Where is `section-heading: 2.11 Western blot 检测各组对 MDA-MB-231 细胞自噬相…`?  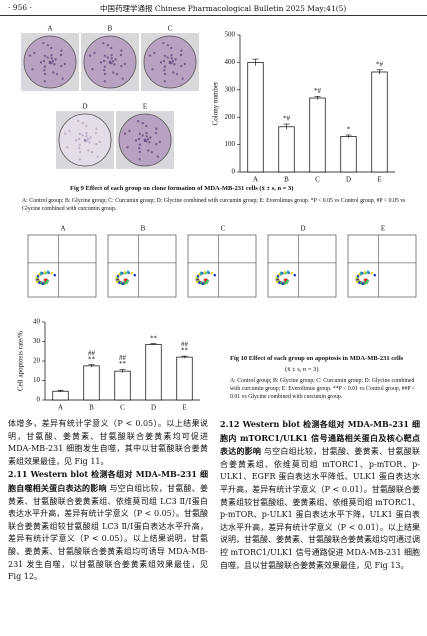 section-heading: 2.11 Western blot 检测各组对 MDA-MB-231 细胞自噬相… is located at coordinates (108, 481).